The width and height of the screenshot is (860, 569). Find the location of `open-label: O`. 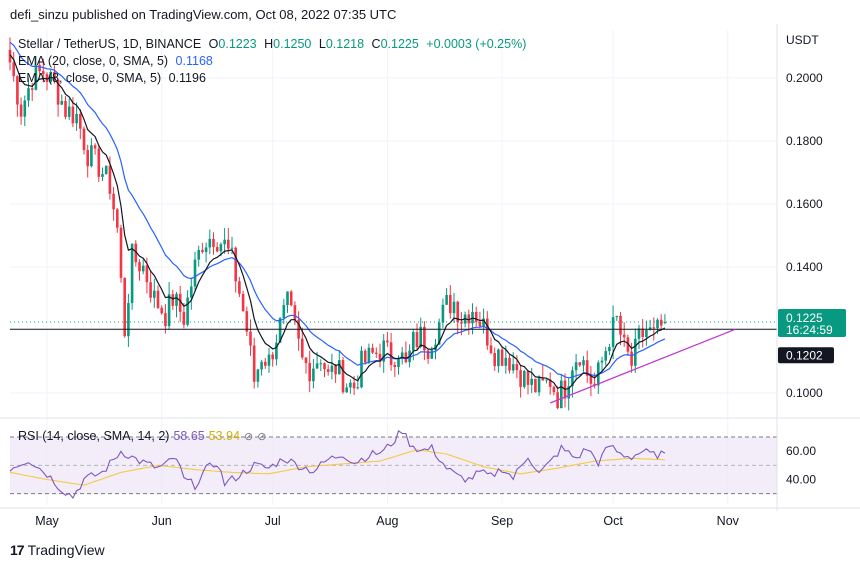

open-label: O is located at coordinates (213, 44).